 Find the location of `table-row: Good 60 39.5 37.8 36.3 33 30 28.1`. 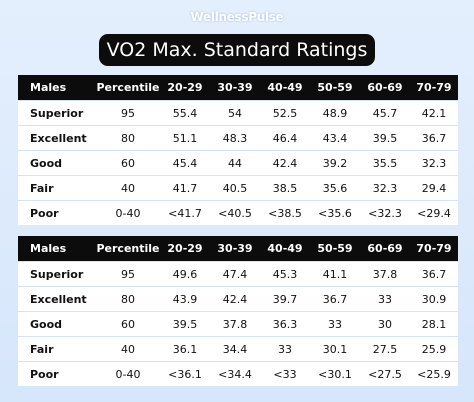

table-row: Good 60 39.5 37.8 36.3 33 30 28.1 is located at coordinates (238, 324).